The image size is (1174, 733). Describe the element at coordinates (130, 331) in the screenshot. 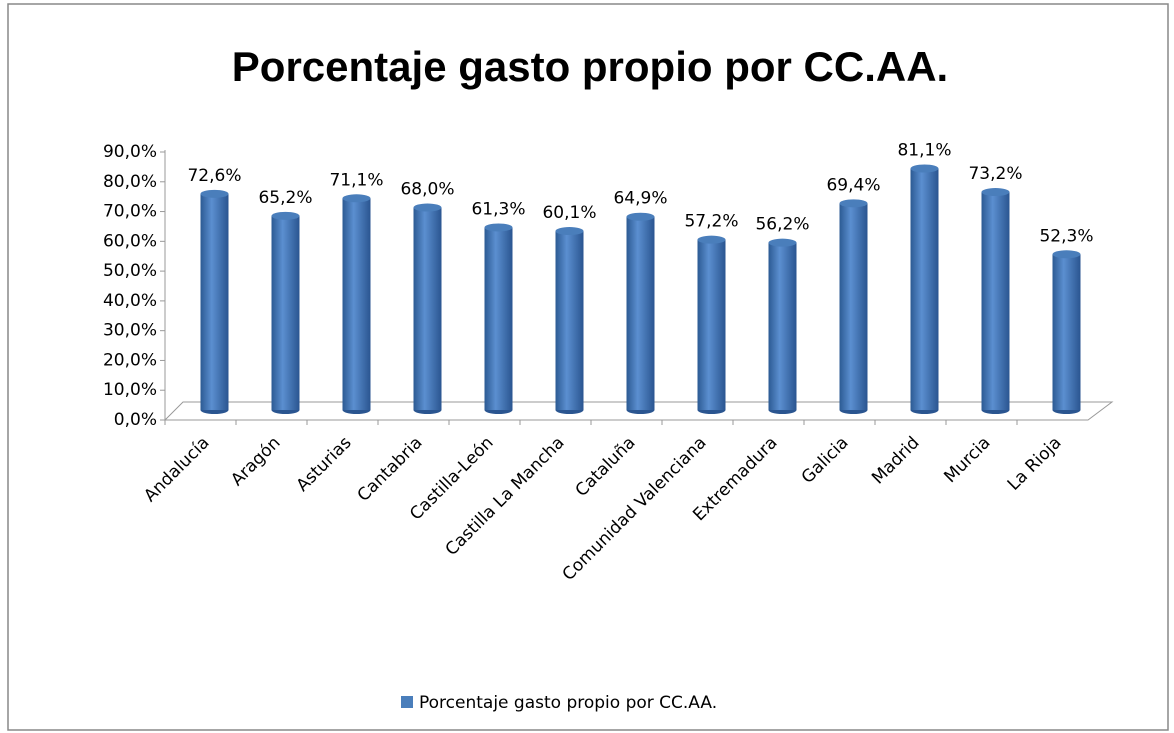

I see `y-tick-label: 30,0%` at that location.